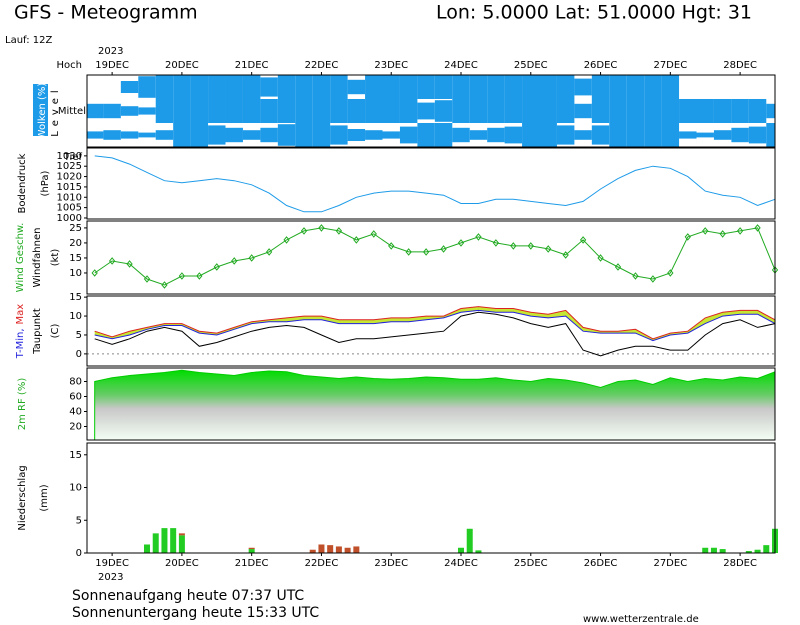  I want to click on x-tick-label-bottom: 23DEC, so click(391, 563).